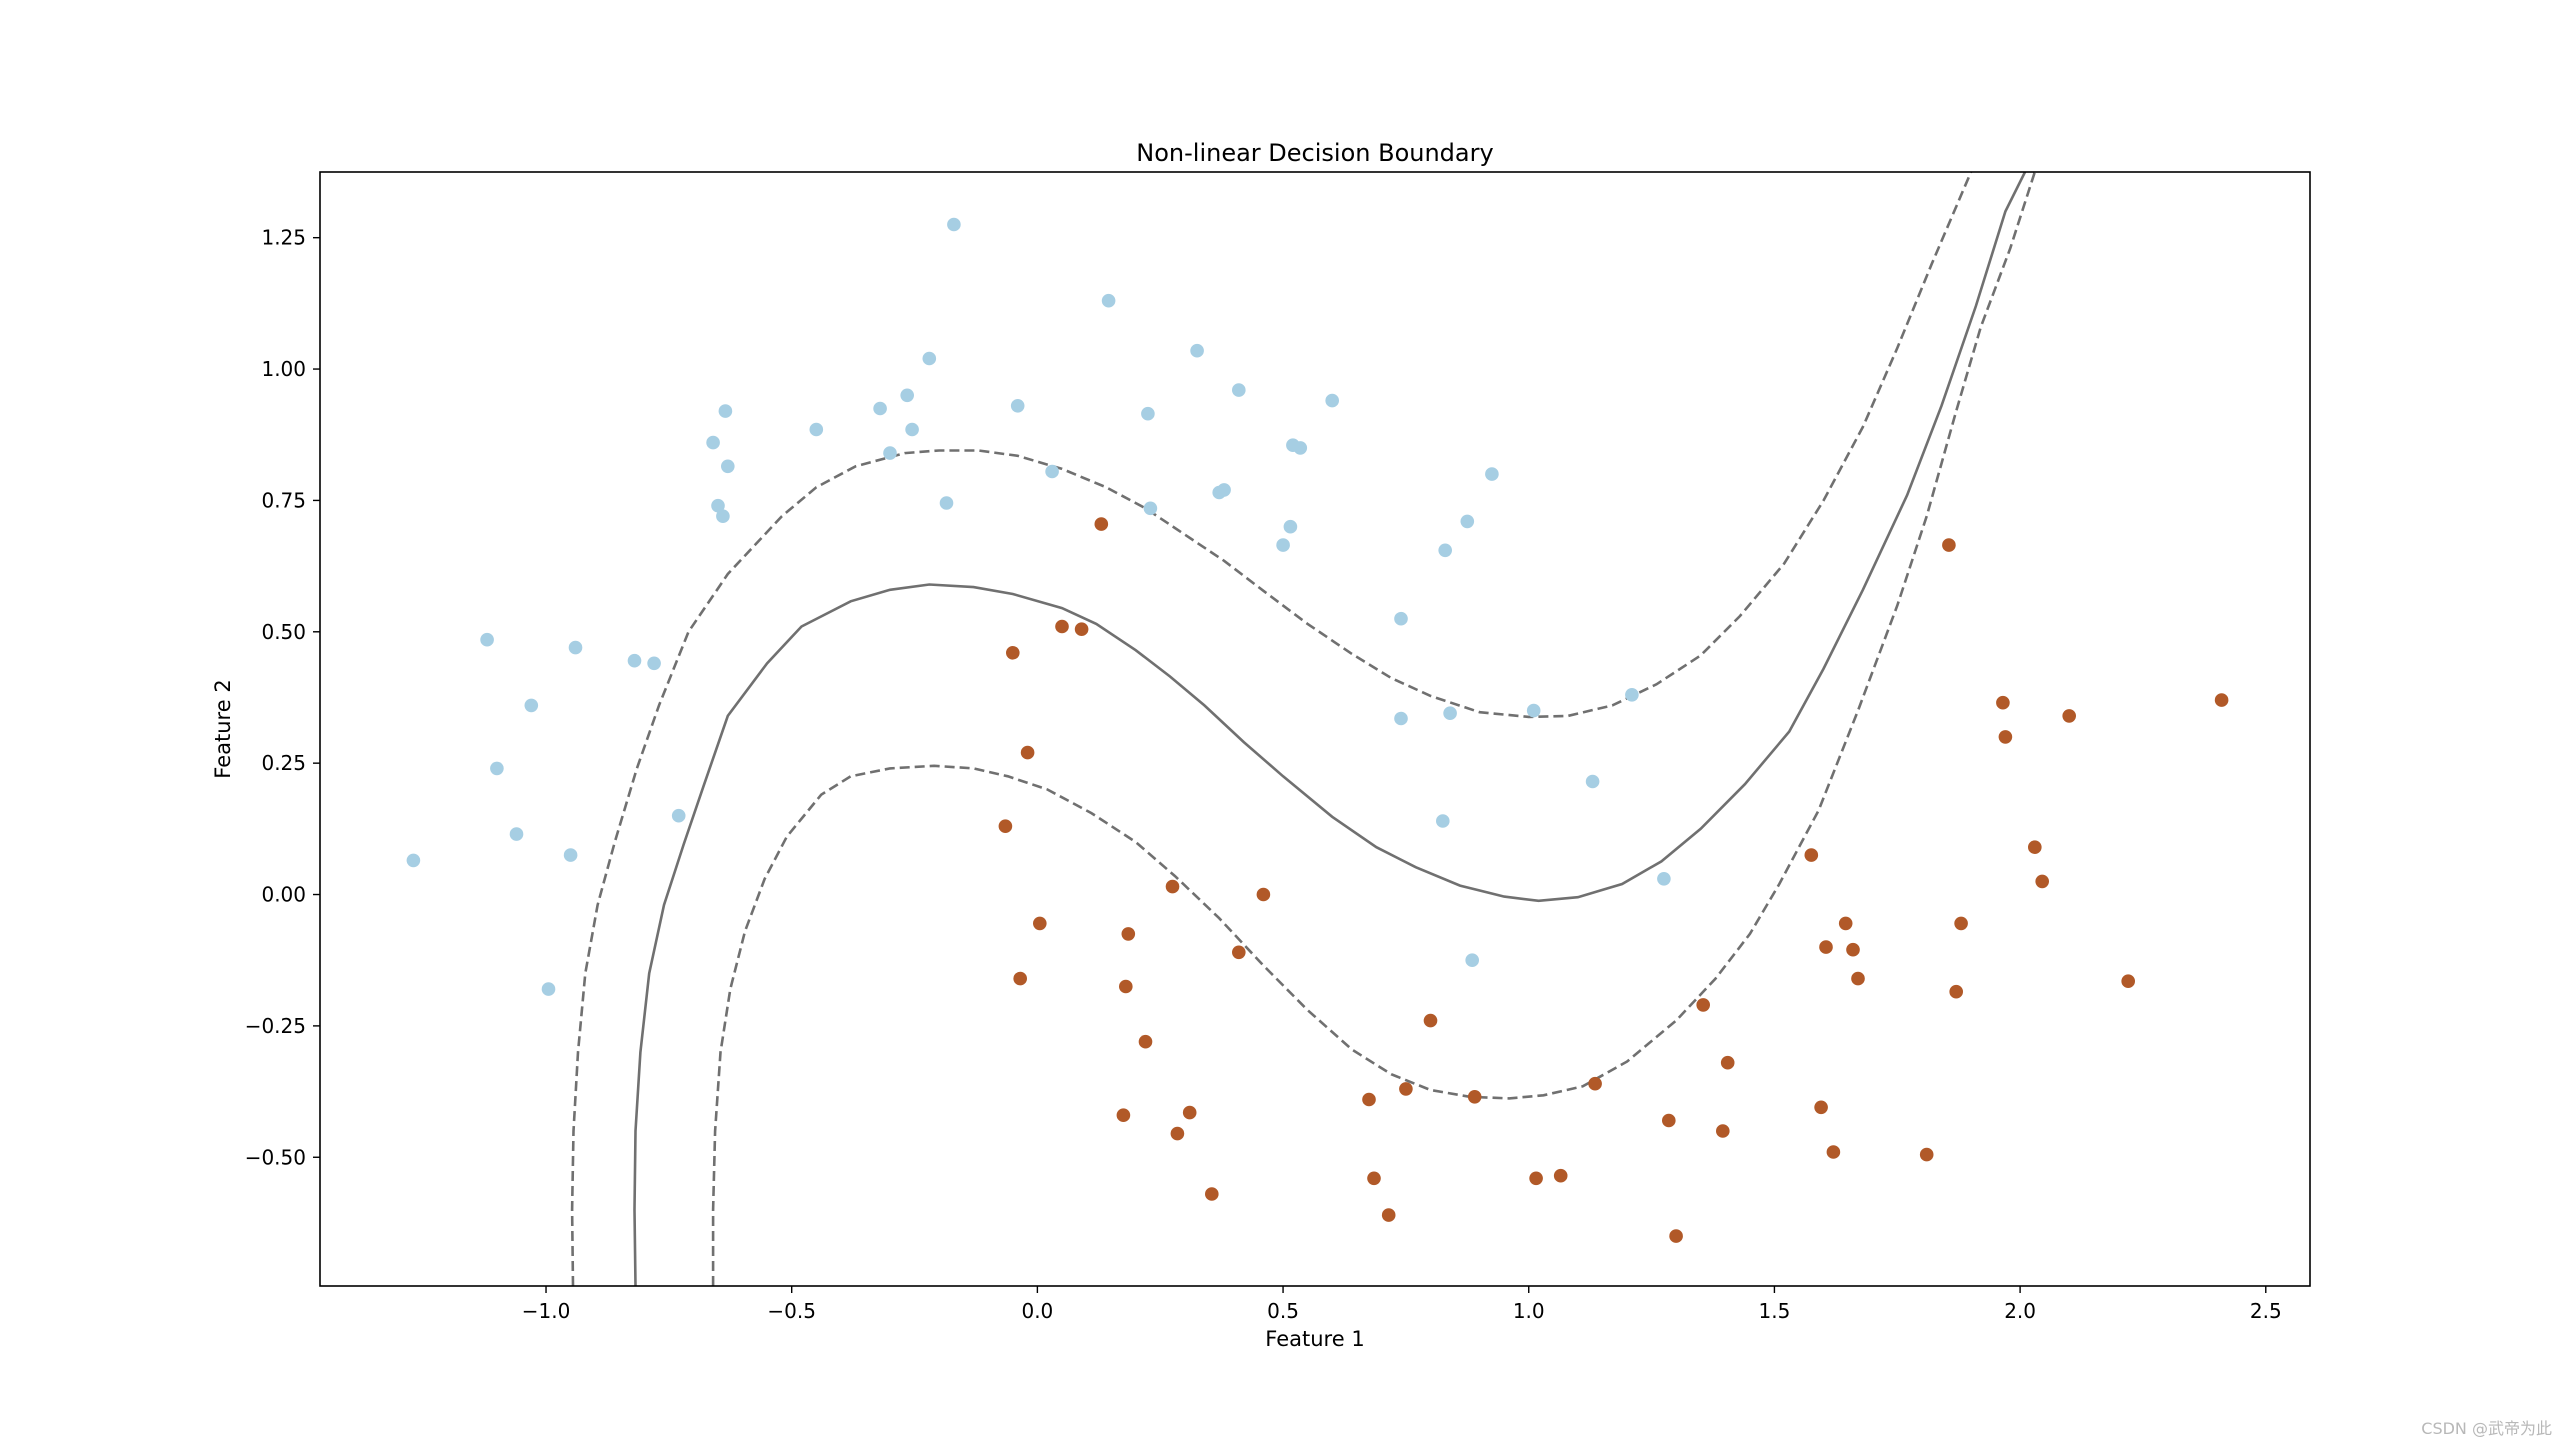 The height and width of the screenshot is (1443, 2560). What do you see at coordinates (1037, 1311) in the screenshot?
I see `x-tick-label: 0.0` at bounding box center [1037, 1311].